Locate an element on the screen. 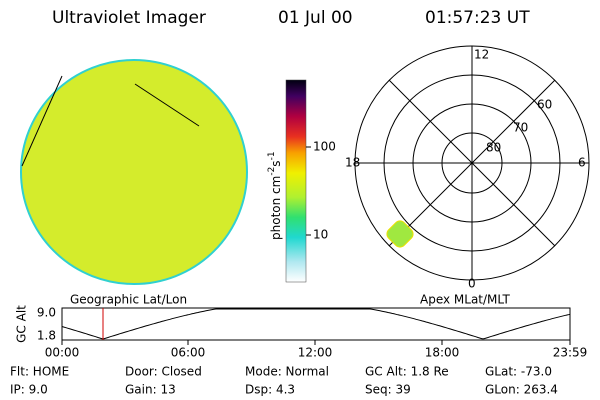 This screenshot has width=600, height=400. colorbar is located at coordinates (296, 181).